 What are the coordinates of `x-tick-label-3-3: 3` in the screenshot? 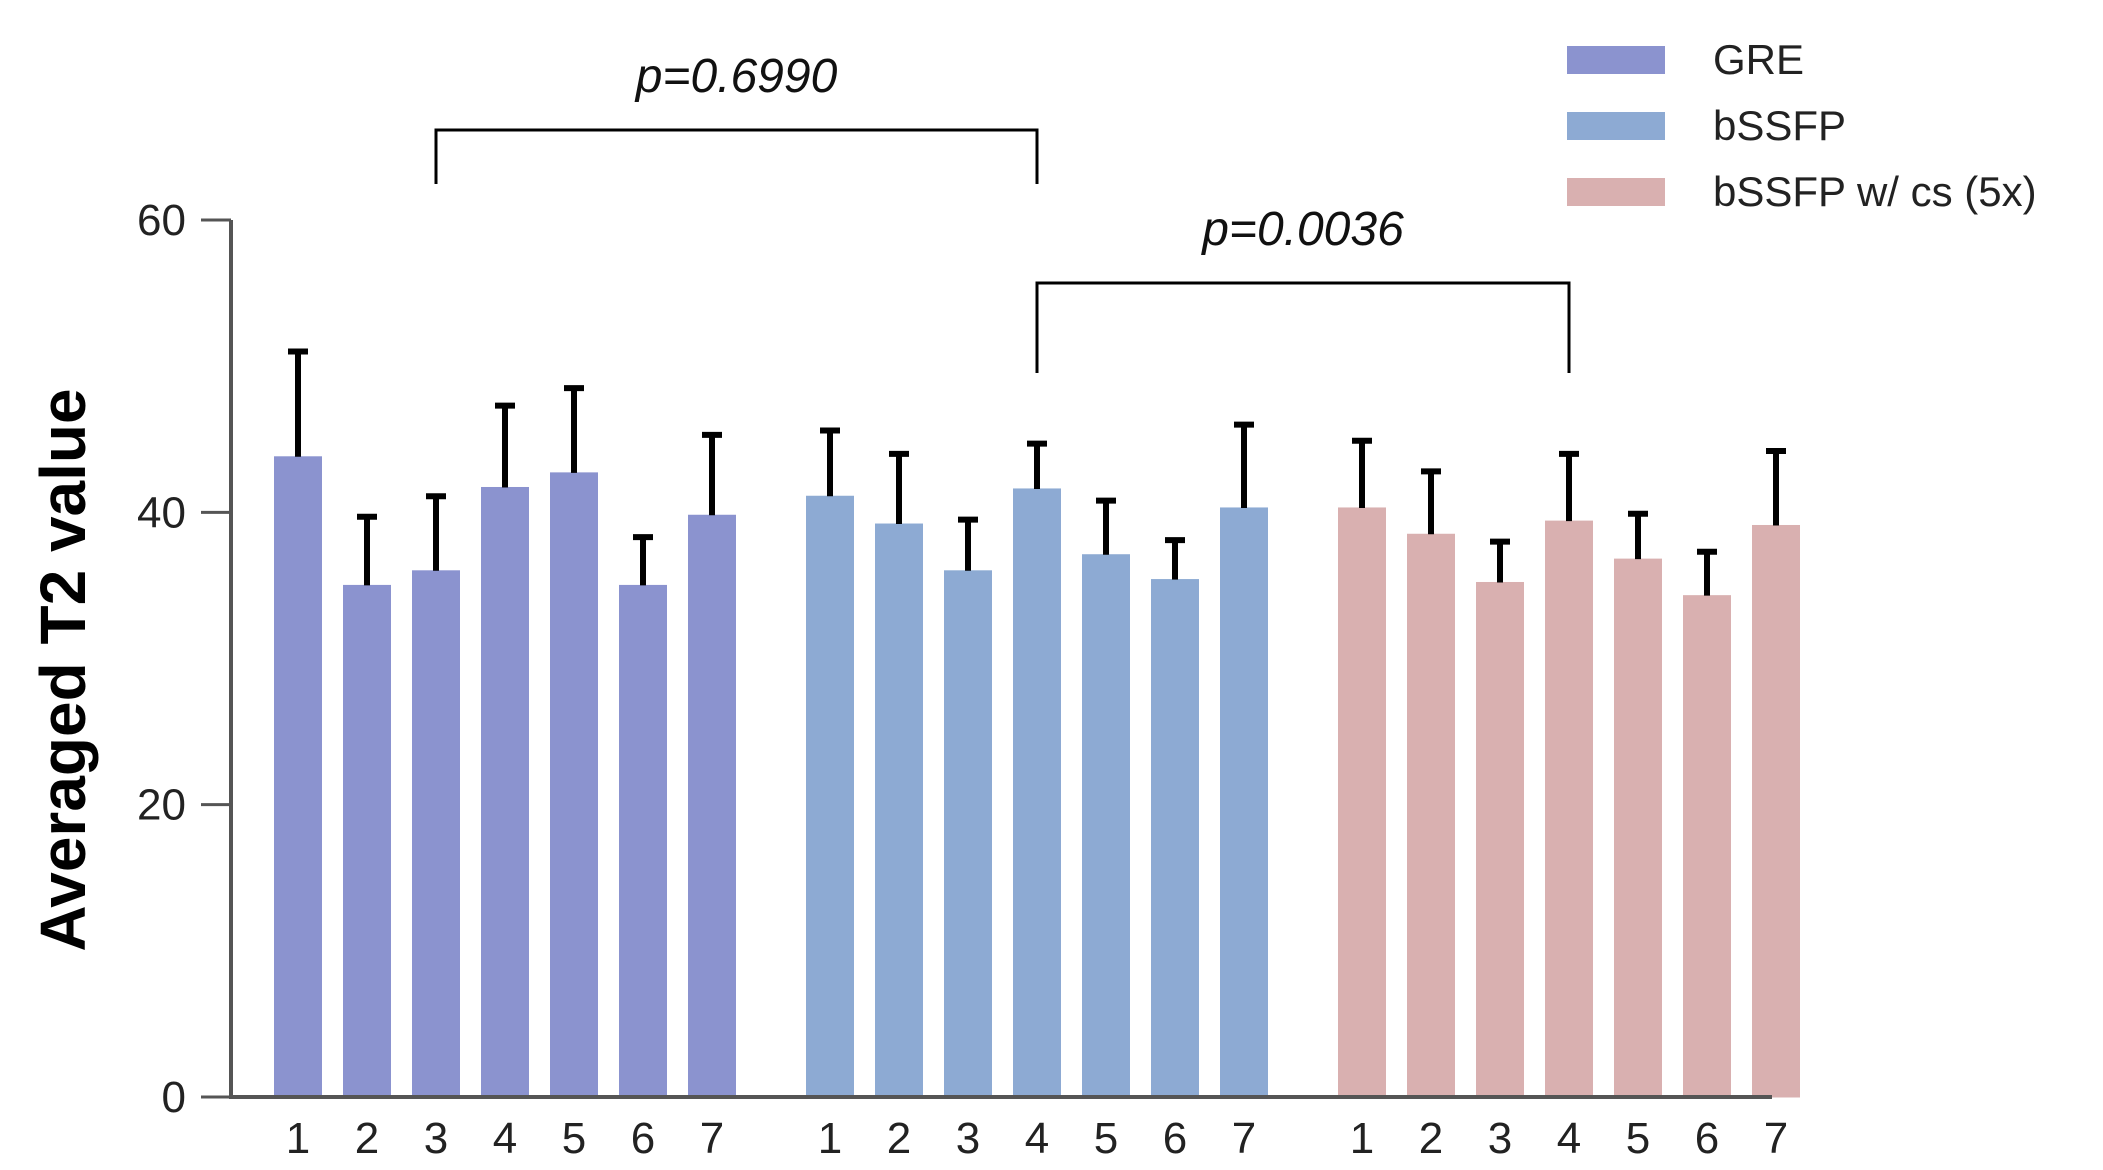 It's located at (1500, 1138).